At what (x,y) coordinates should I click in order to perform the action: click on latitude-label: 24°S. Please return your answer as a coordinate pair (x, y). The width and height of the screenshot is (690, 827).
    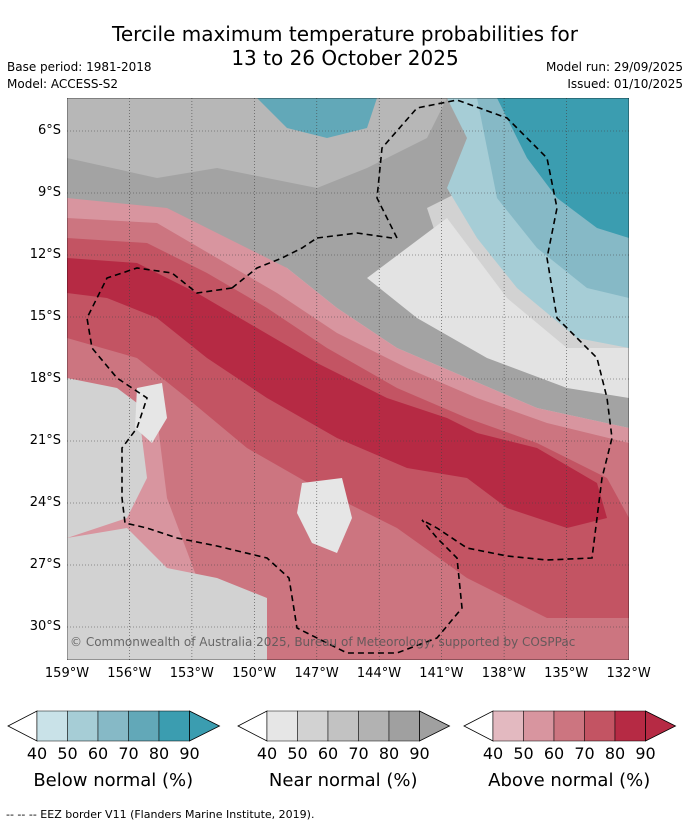
    Looking at the image, I should click on (45, 502).